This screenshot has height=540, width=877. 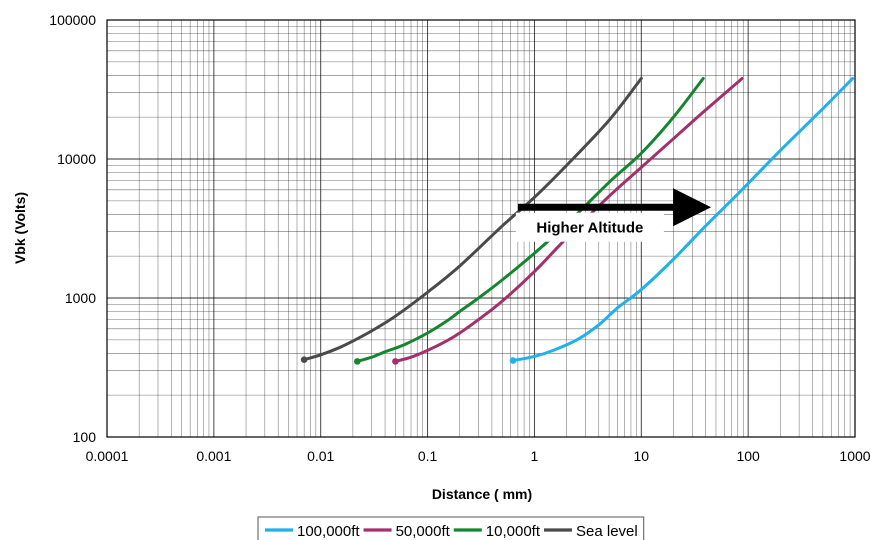 What do you see at coordinates (213, 456) in the screenshot?
I see `x-tick-label: 0.001` at bounding box center [213, 456].